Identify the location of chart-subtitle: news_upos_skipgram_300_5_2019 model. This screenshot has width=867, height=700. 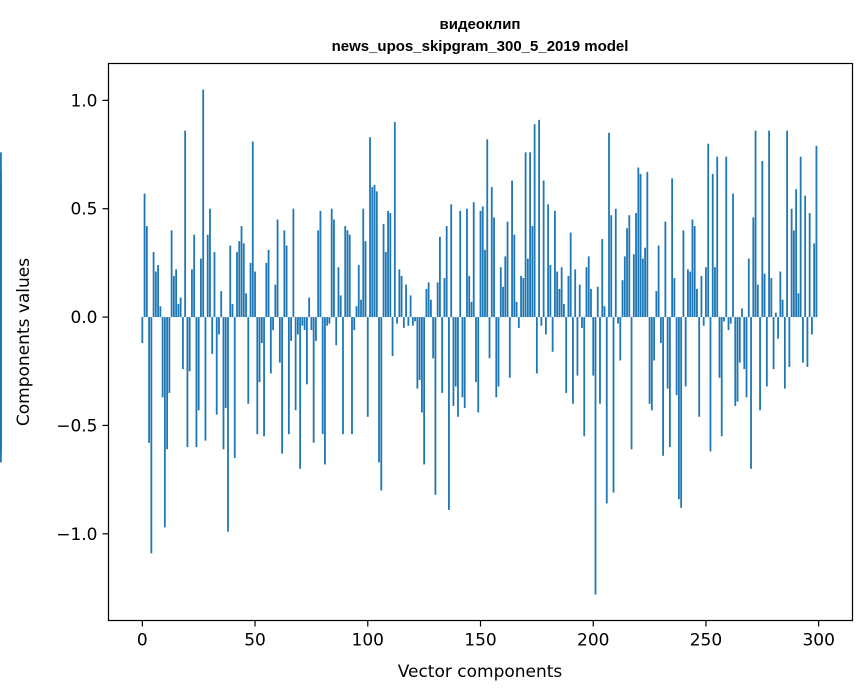
(480, 46).